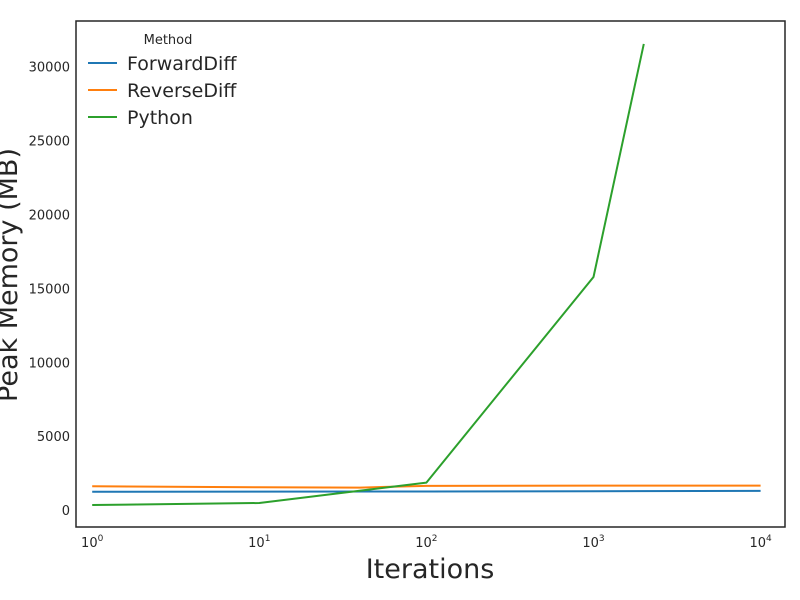 The height and width of the screenshot is (600, 800). Describe the element at coordinates (53, 437) in the screenshot. I see `y-tick-label: 5000` at that location.